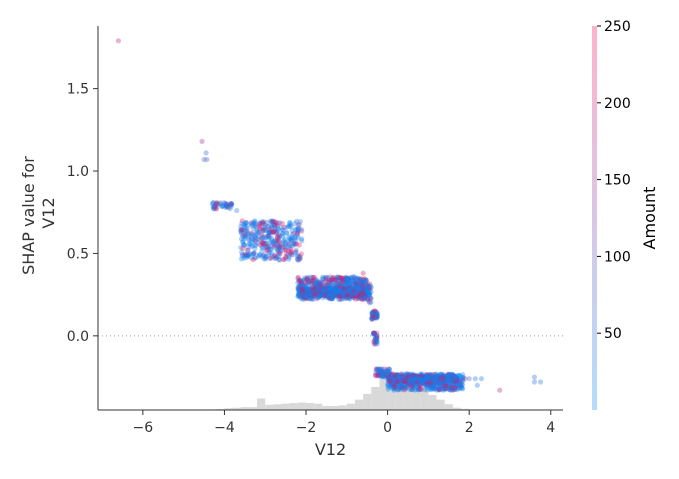  What do you see at coordinates (408, 396) in the screenshot?
I see `histogram-bar` at bounding box center [408, 396].